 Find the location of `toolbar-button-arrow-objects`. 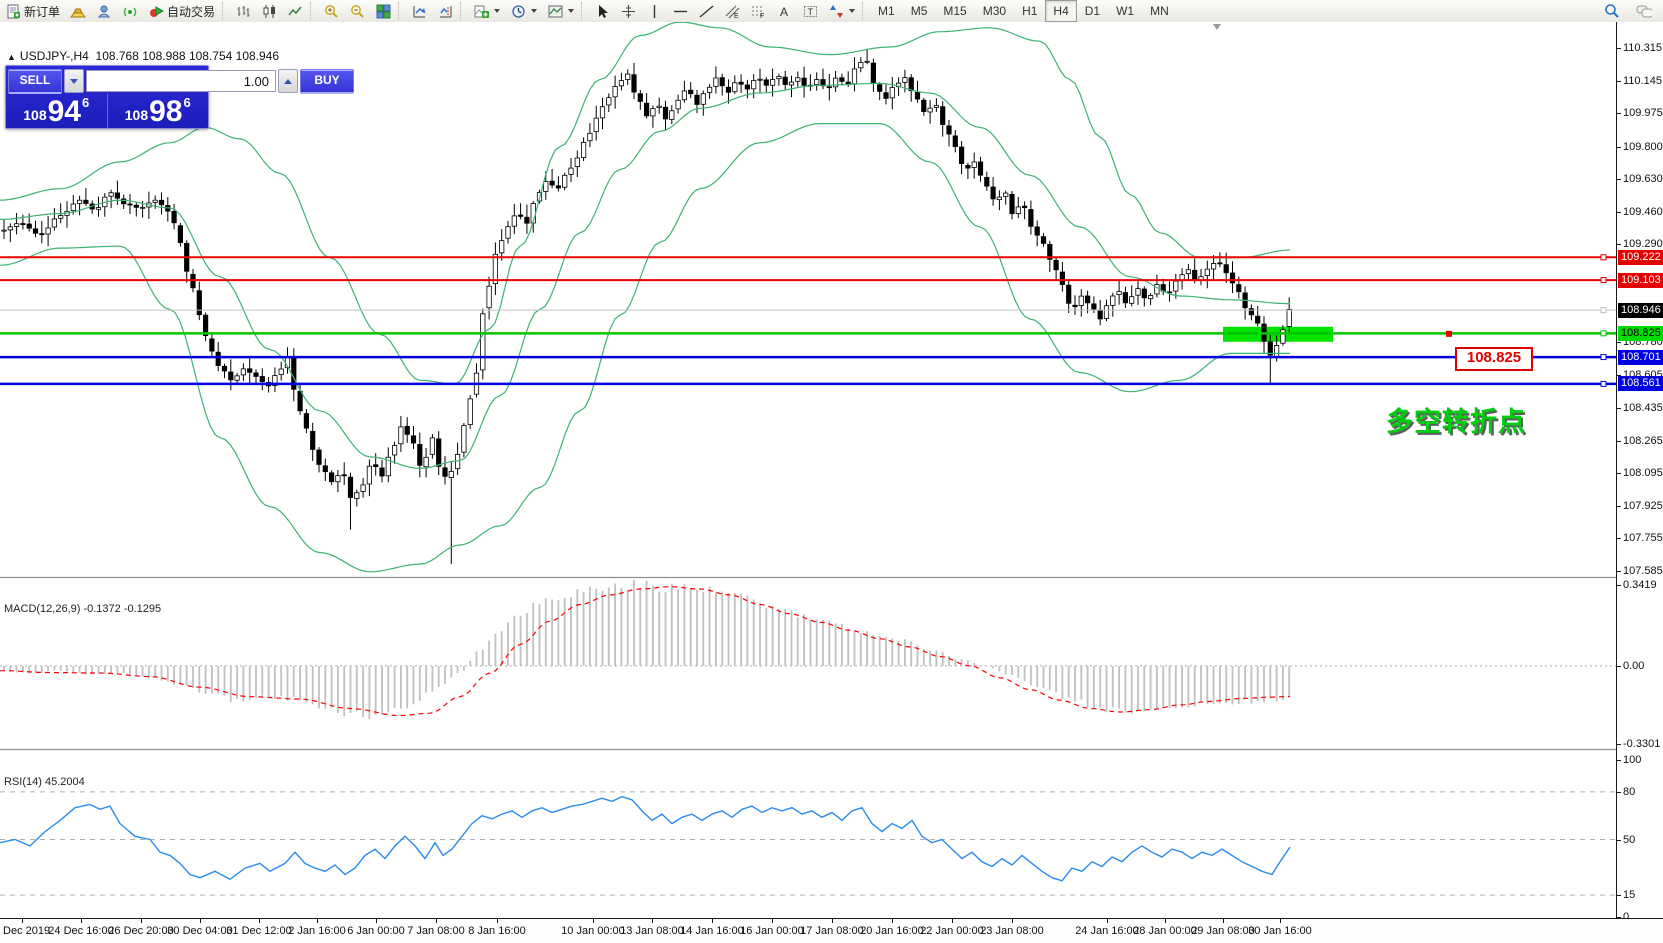

toolbar-button-arrow-objects is located at coordinates (841, 11).